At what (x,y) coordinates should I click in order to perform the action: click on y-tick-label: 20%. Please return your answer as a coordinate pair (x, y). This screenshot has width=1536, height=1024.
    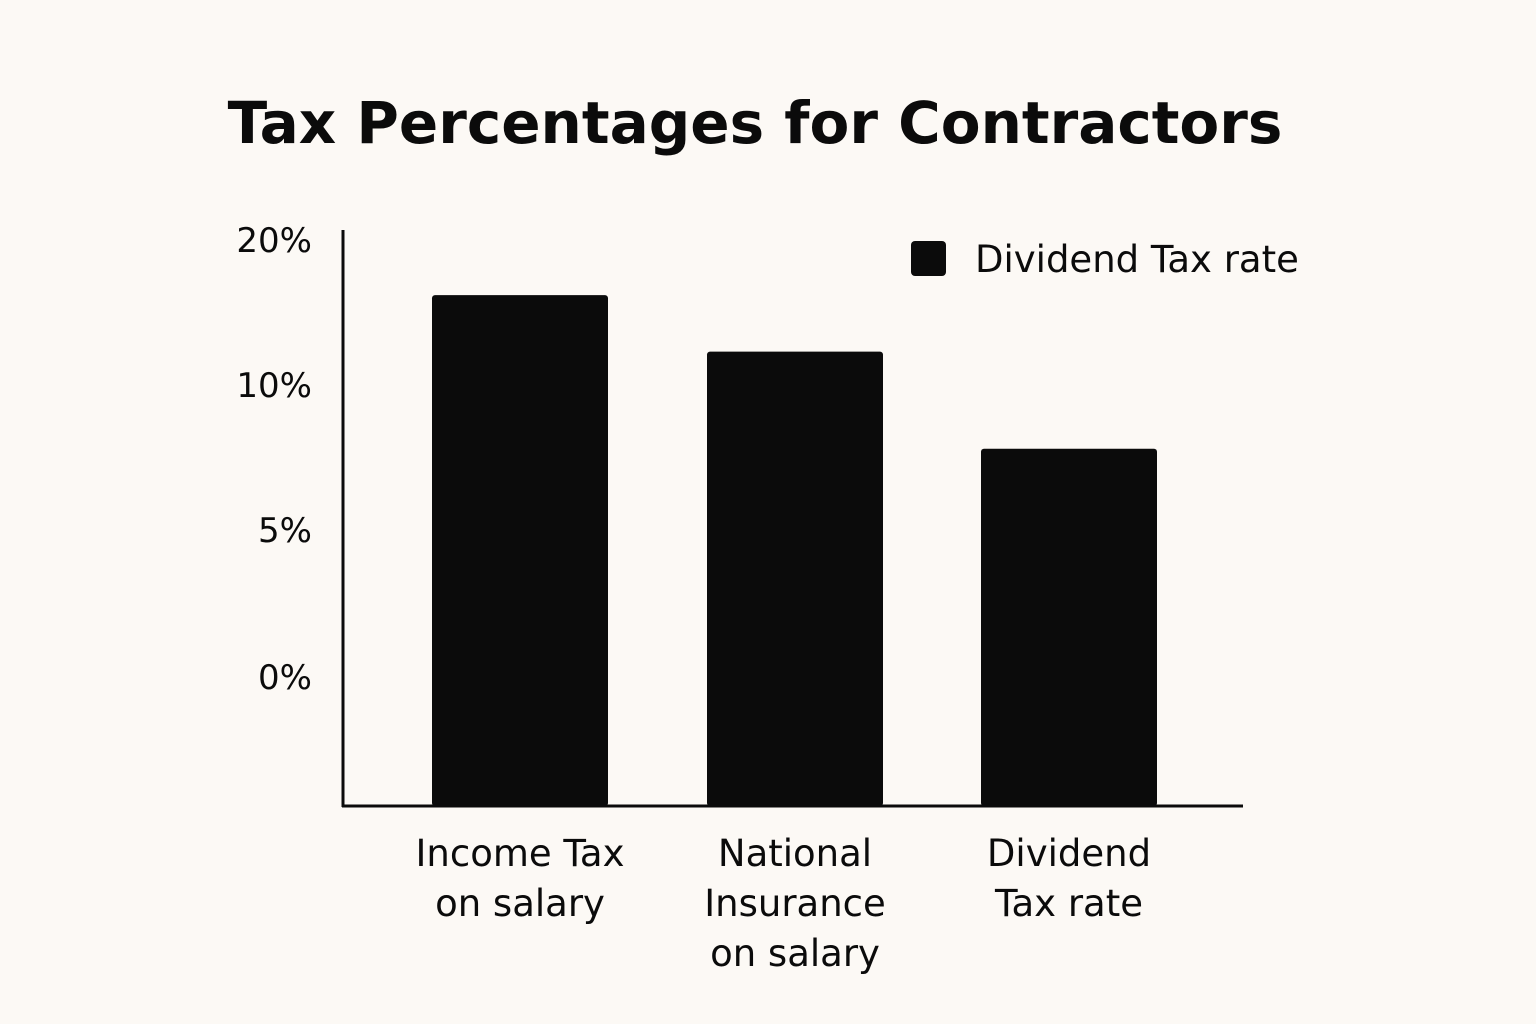
    Looking at the image, I should click on (274, 241).